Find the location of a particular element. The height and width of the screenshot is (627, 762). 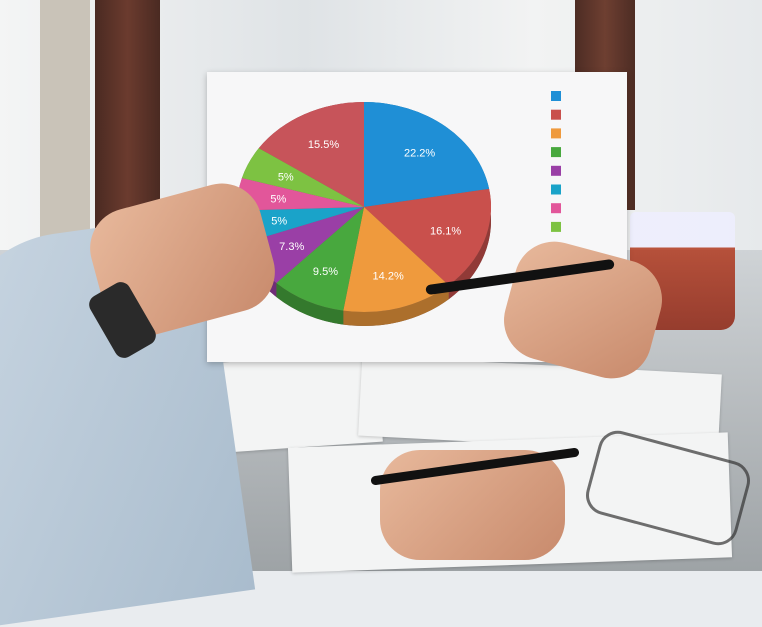

pie-slice-label: 22.2% is located at coordinates (419, 153).